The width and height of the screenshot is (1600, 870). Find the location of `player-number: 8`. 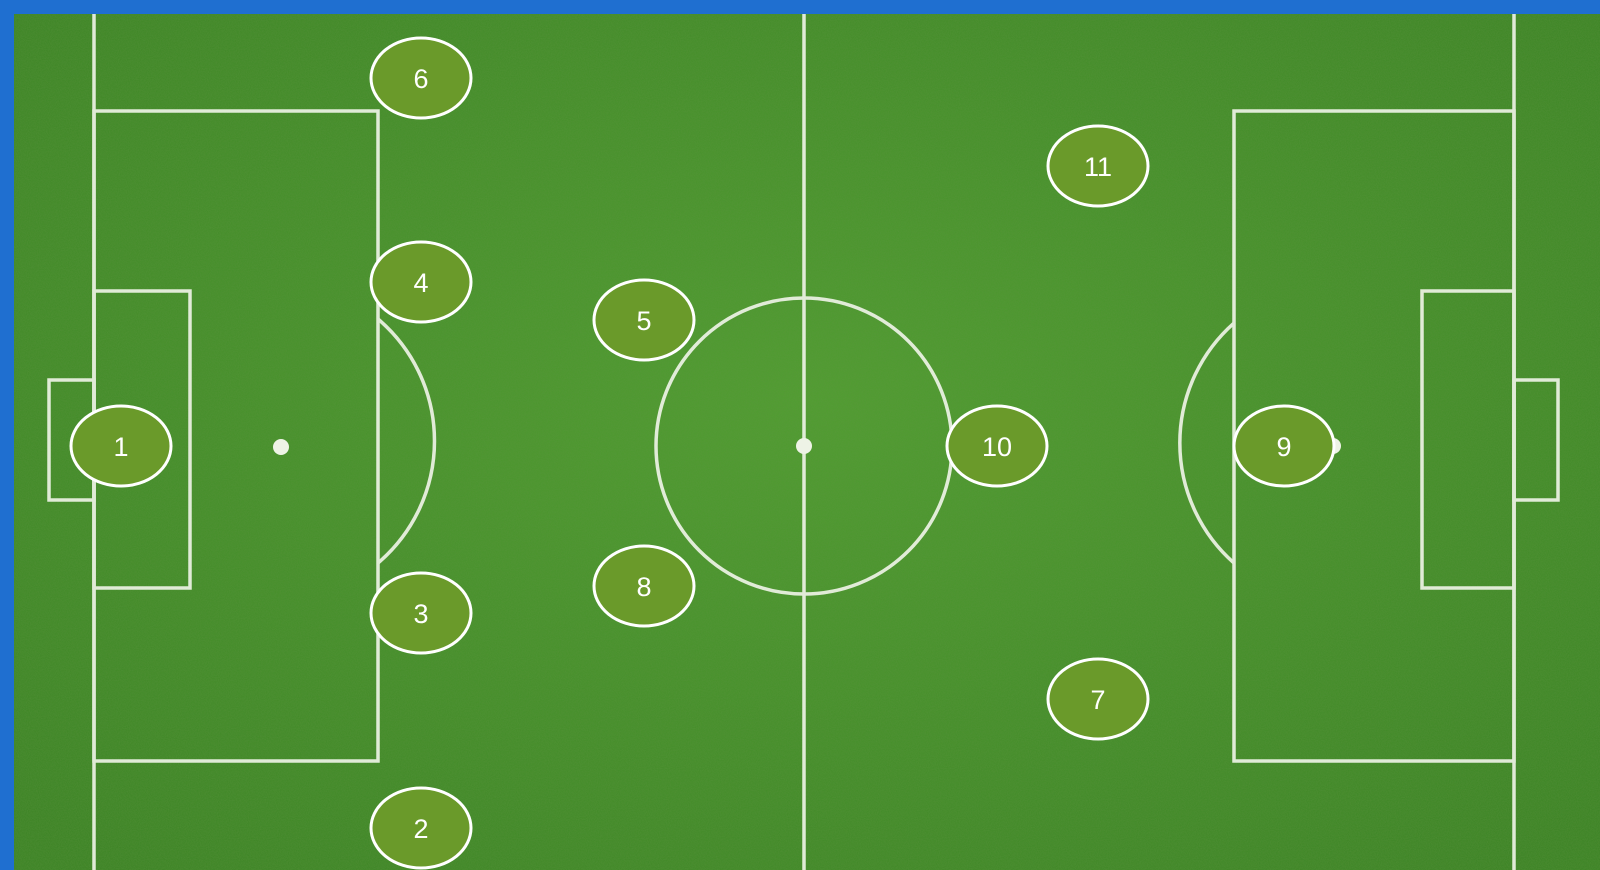

player-number: 8 is located at coordinates (643, 587).